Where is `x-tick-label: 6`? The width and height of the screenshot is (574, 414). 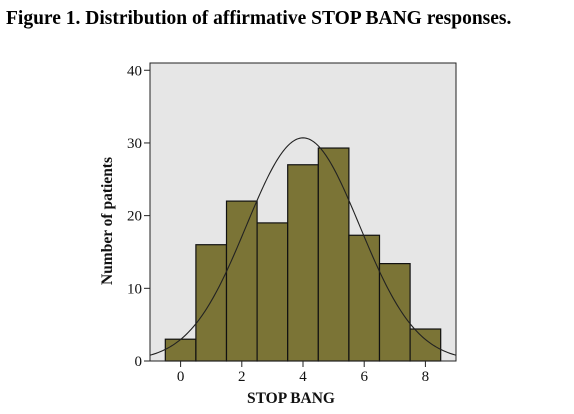 x-tick-label: 6 is located at coordinates (364, 377).